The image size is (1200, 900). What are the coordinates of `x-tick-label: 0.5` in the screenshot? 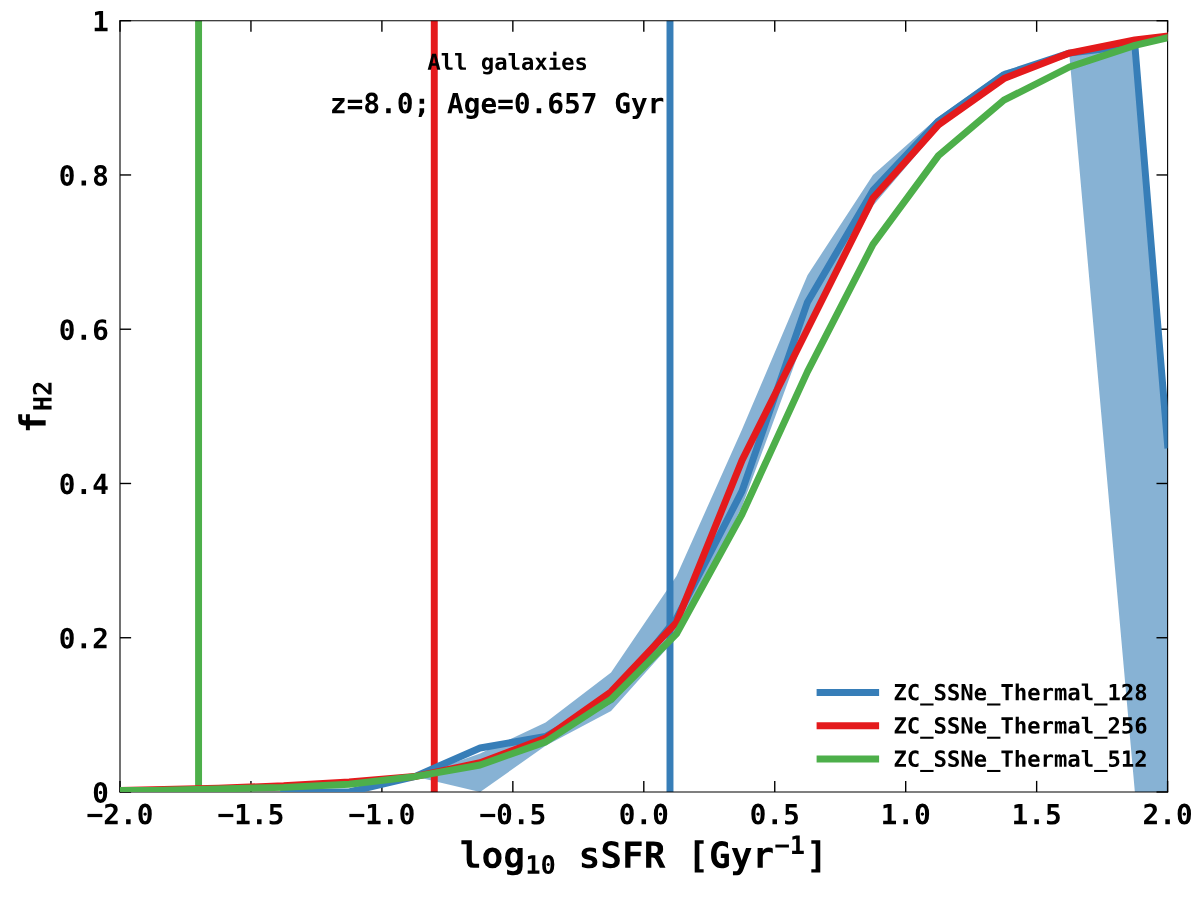 It's located at (774, 814).